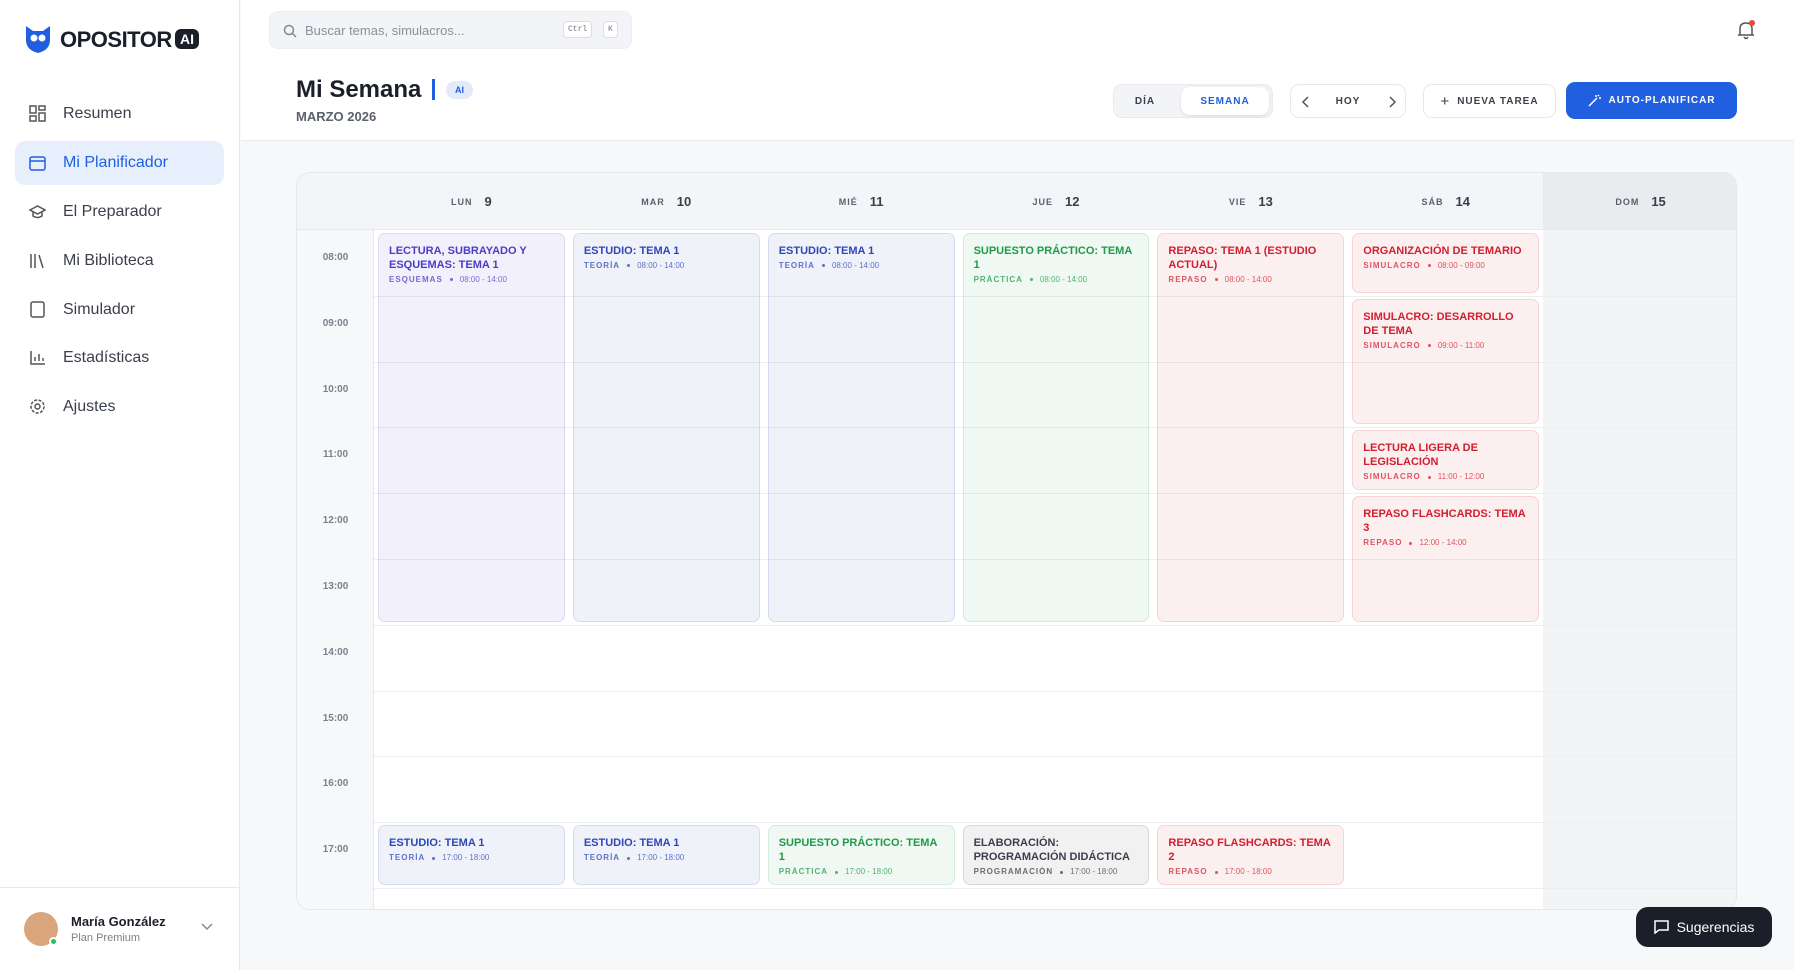 This screenshot has height=970, width=1794. Describe the element at coordinates (335, 850) in the screenshot. I see `hour-label: 17:00` at that location.